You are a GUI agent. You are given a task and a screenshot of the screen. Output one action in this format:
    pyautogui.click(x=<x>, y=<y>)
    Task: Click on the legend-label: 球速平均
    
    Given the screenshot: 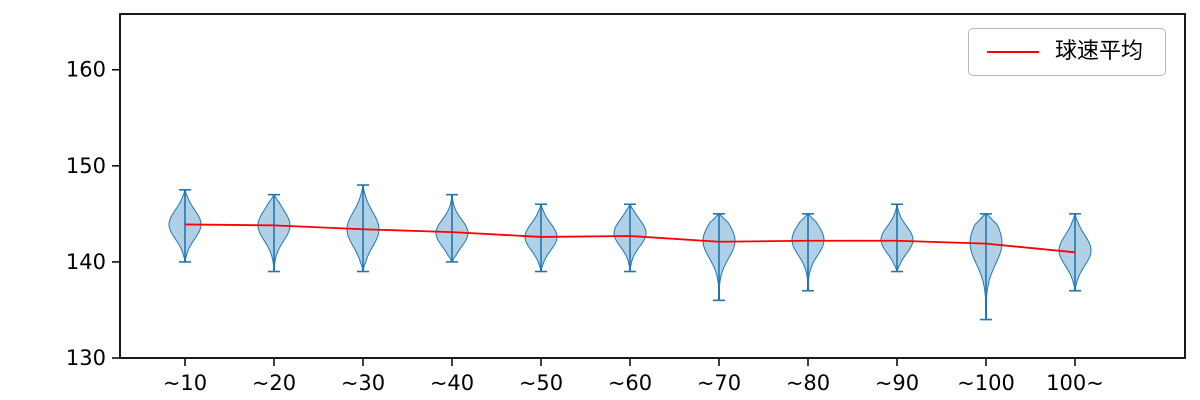 What is the action you would take?
    pyautogui.click(x=1098, y=51)
    